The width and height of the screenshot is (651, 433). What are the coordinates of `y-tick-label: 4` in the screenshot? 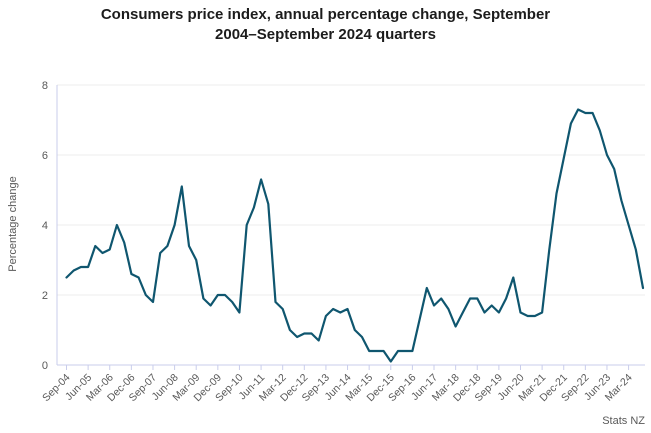 It's located at (45, 226).